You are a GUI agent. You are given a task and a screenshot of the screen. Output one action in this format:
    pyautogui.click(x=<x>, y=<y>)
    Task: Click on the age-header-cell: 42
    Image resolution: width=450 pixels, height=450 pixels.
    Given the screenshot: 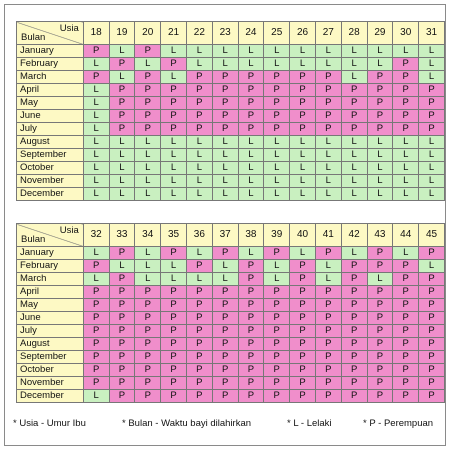 What is the action you would take?
    pyautogui.click(x=354, y=235)
    